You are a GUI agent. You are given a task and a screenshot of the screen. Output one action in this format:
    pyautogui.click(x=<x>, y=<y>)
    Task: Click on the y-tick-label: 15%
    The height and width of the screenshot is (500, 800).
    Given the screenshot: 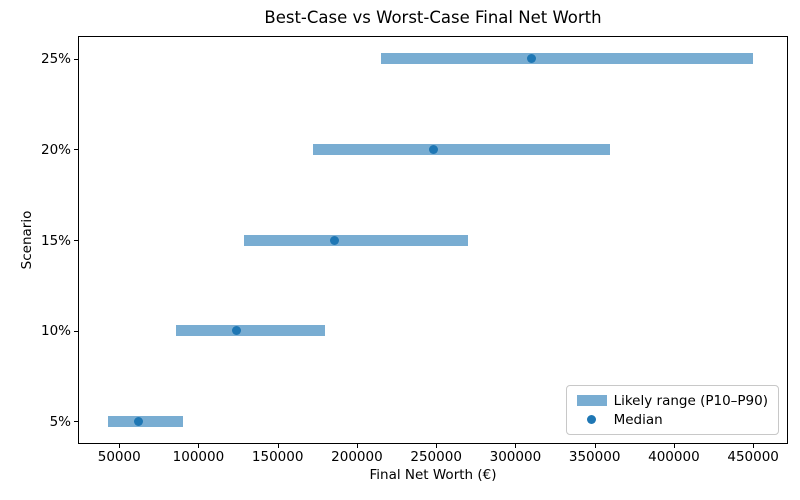 What is the action you would take?
    pyautogui.click(x=55, y=240)
    